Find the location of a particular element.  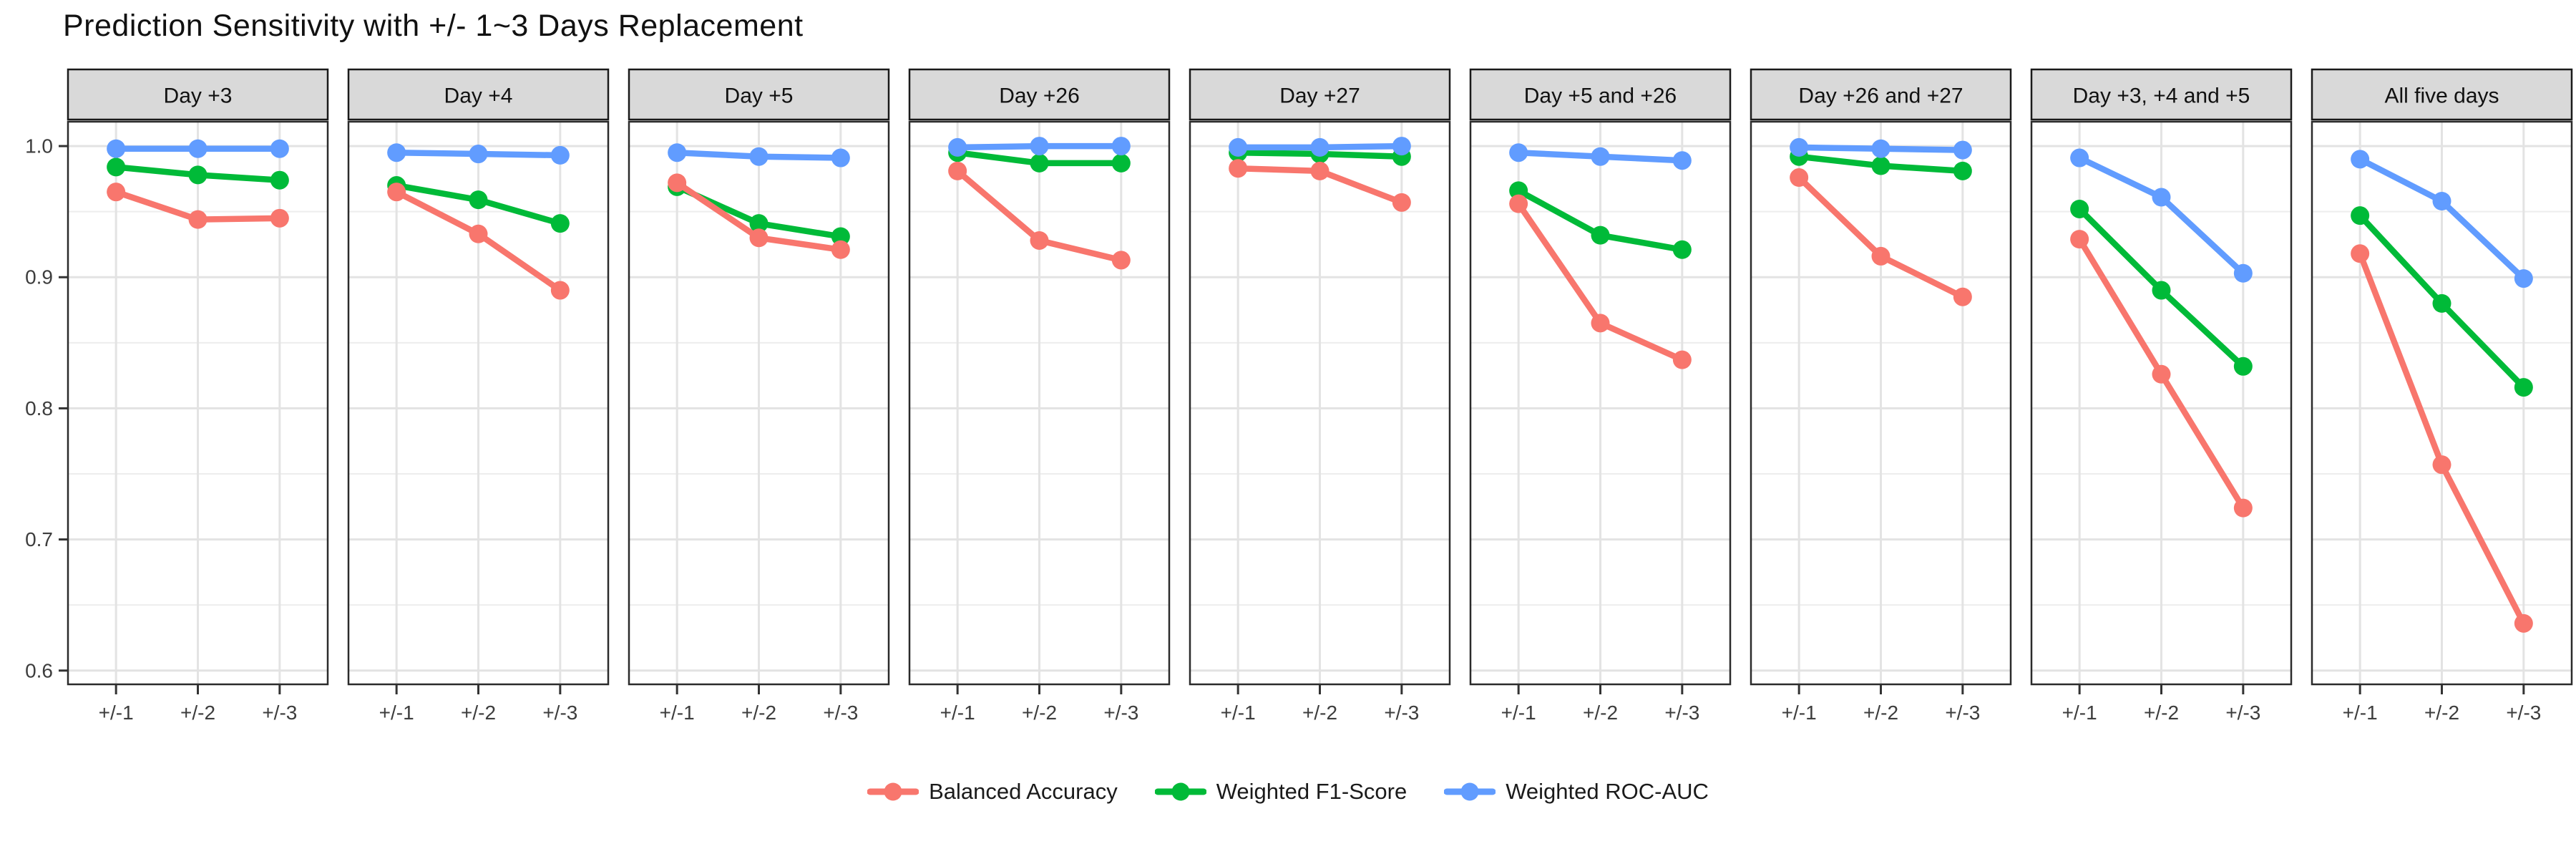

legend-item: Weighted F1-Score is located at coordinates (1280, 792).